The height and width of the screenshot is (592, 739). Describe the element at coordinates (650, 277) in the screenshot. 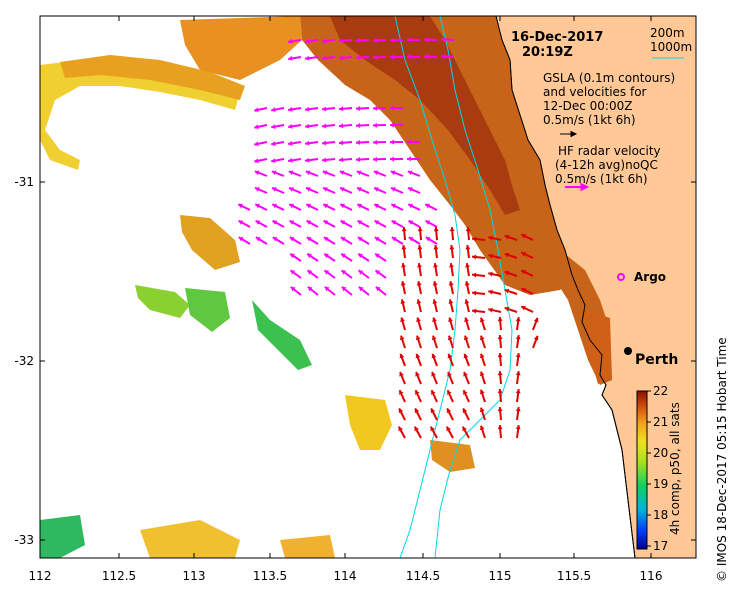

I see `argo-label: Argo` at that location.